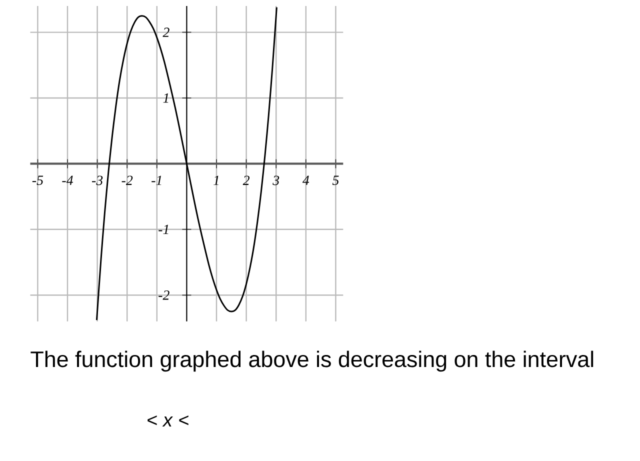 Image resolution: width=640 pixels, height=461 pixels. Describe the element at coordinates (216, 180) in the screenshot. I see `x-tick-label: 1` at that location.